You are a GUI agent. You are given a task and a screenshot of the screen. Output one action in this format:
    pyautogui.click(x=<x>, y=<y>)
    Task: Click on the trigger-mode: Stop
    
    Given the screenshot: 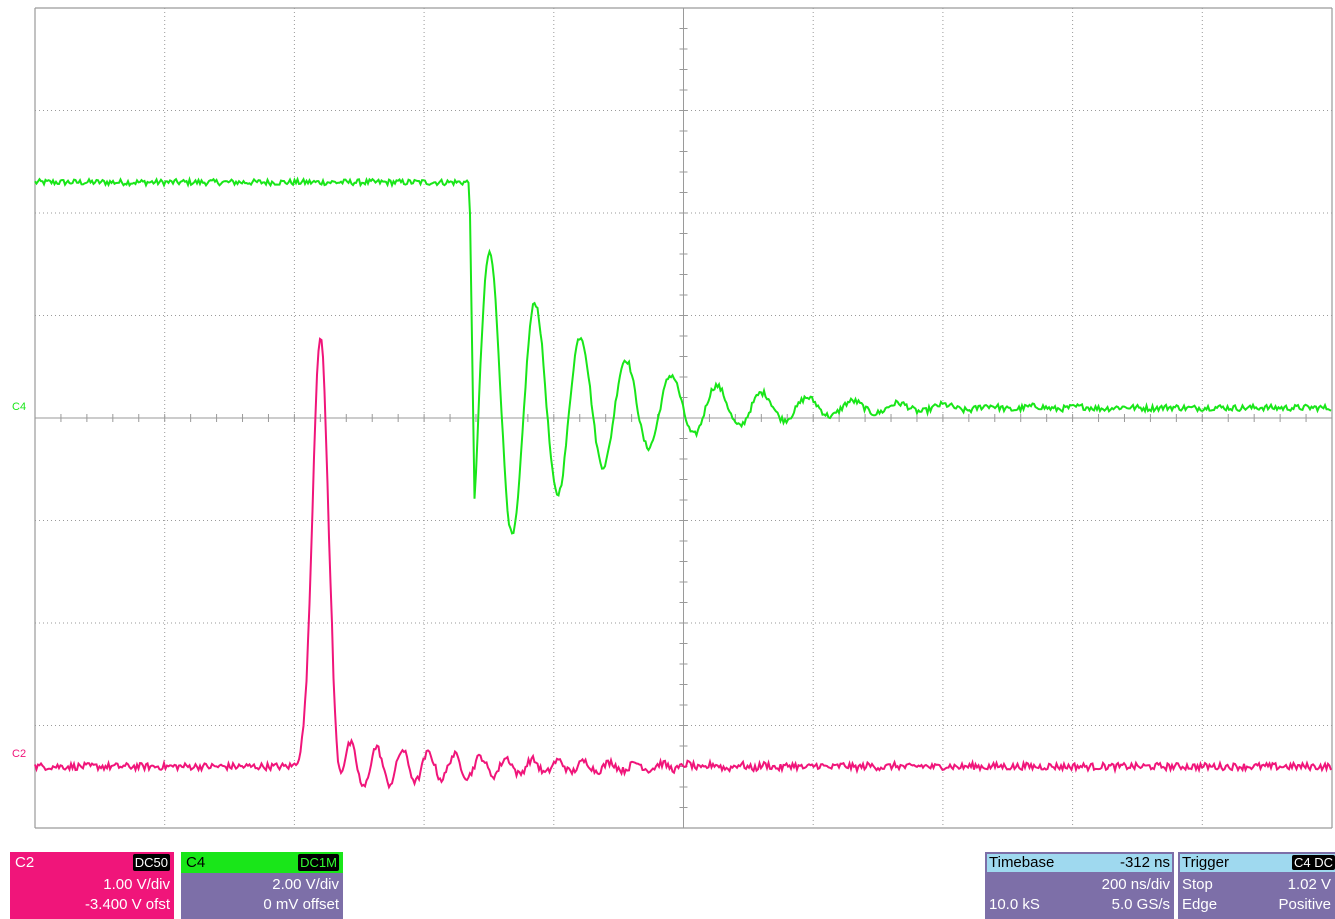 What is the action you would take?
    pyautogui.click(x=1197, y=884)
    